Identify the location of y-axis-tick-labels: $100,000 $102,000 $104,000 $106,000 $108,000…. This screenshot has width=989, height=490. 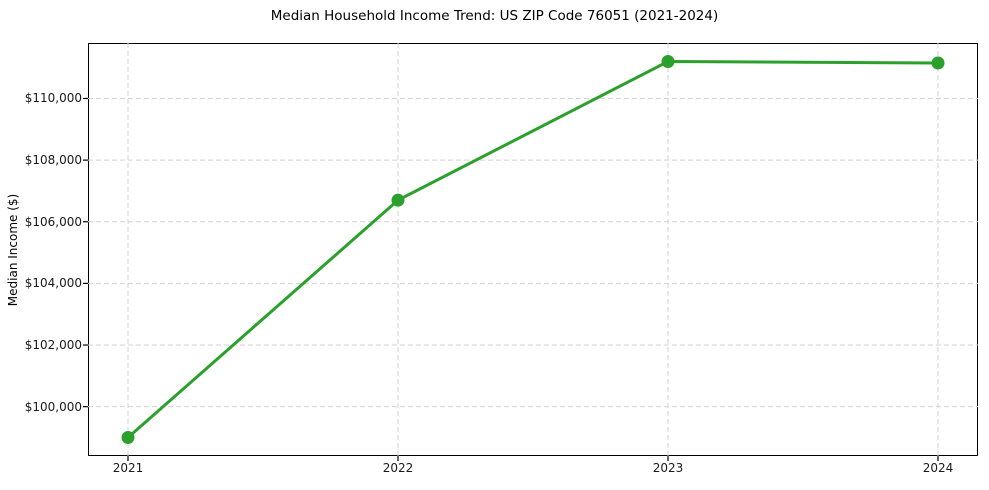
(41, 245).